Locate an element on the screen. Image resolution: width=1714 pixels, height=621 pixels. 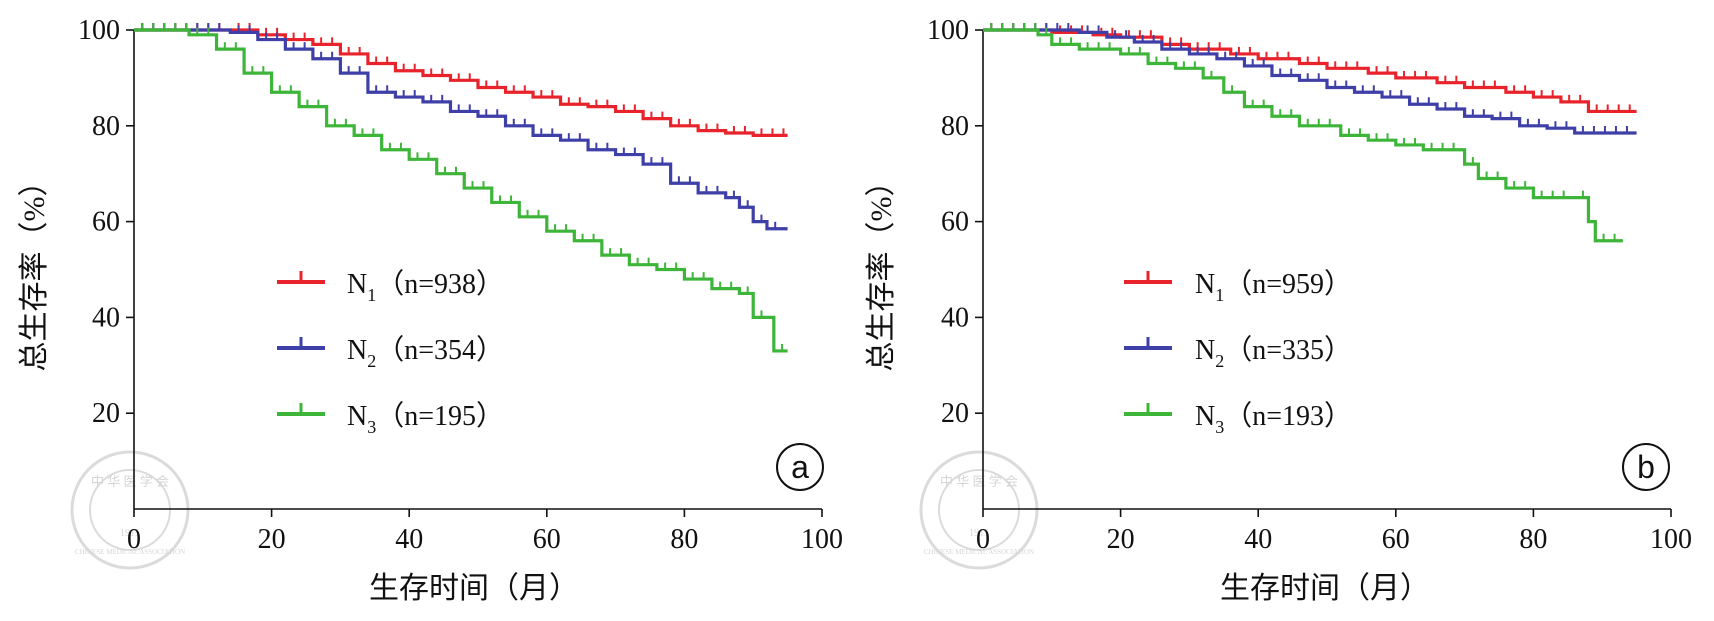
legend-label-n1: N1（n=959） is located at coordinates (1273, 286).